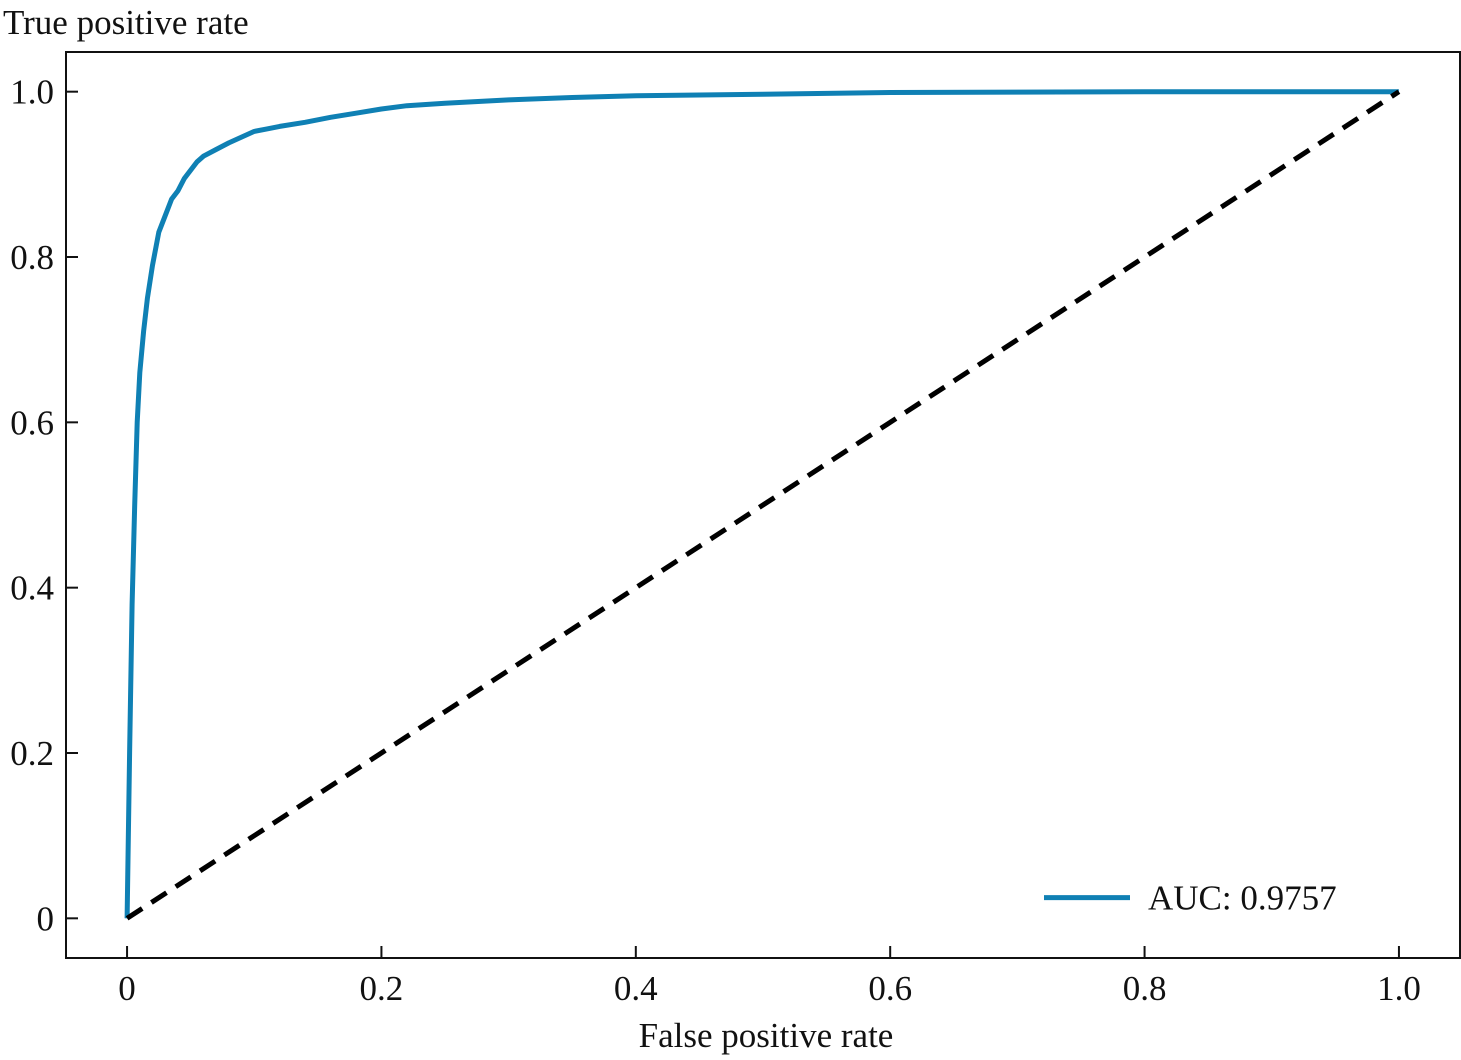  I want to click on x-tick-label: 0.2, so click(382, 988).